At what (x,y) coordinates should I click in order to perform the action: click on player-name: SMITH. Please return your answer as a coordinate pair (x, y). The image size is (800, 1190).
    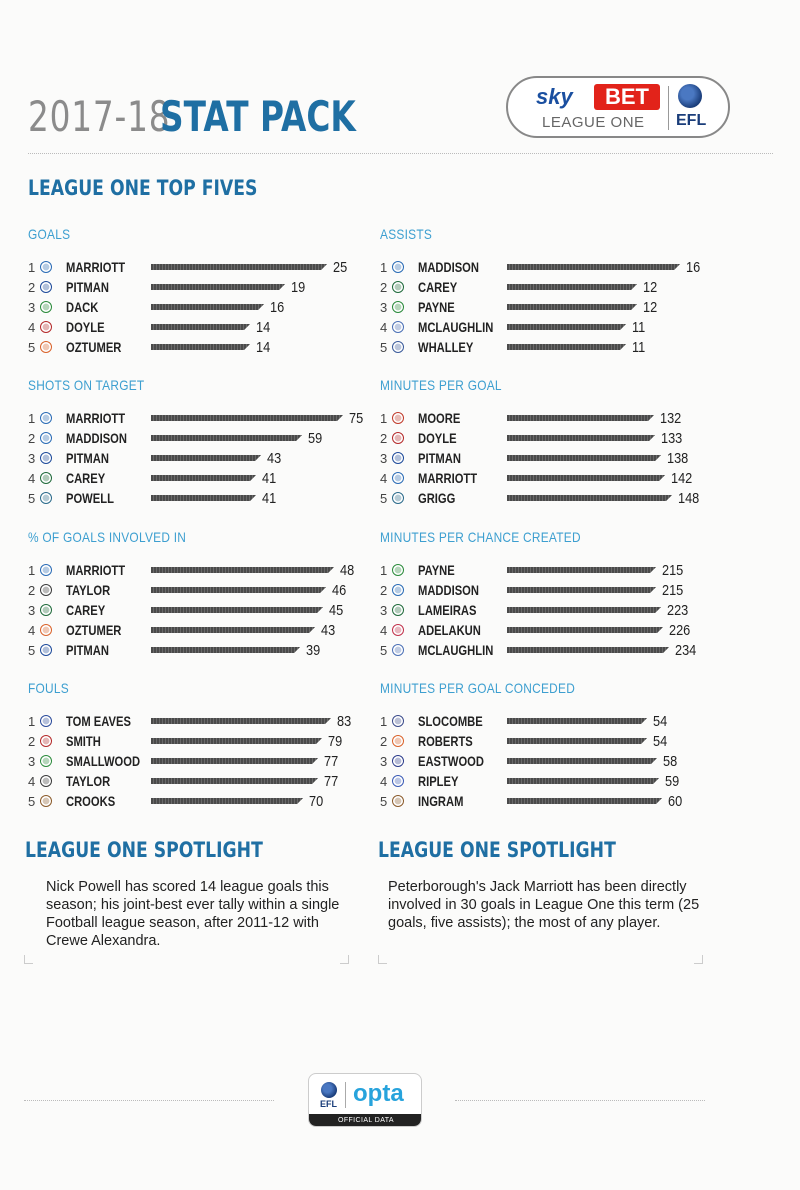
    Looking at the image, I should click on (83, 741).